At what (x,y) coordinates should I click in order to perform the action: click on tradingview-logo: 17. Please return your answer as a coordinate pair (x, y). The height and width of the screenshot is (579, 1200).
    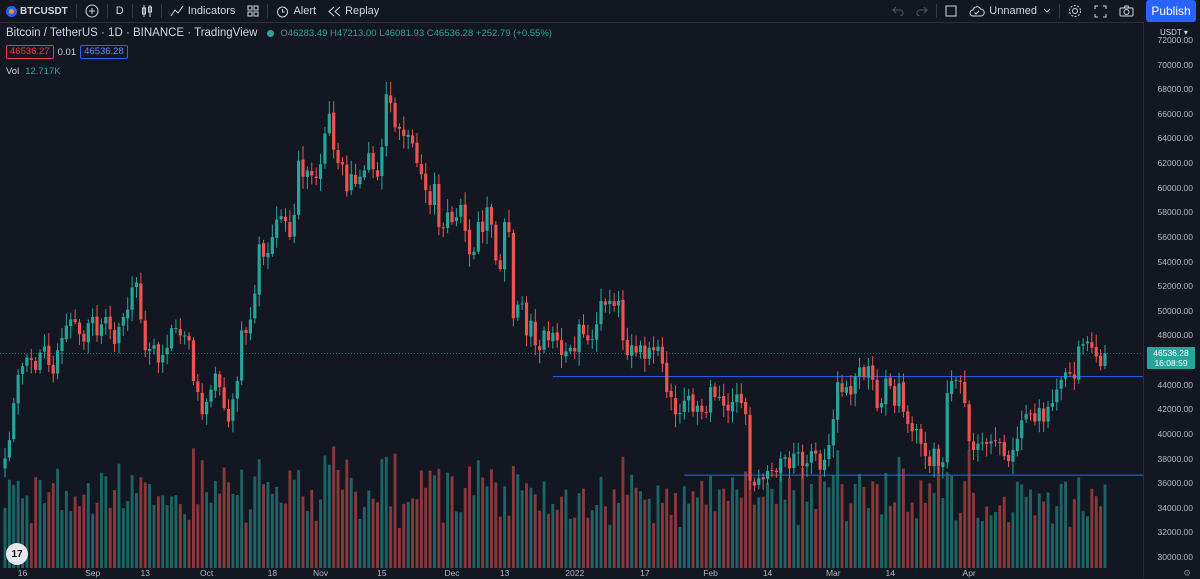
    Looking at the image, I should click on (17, 554).